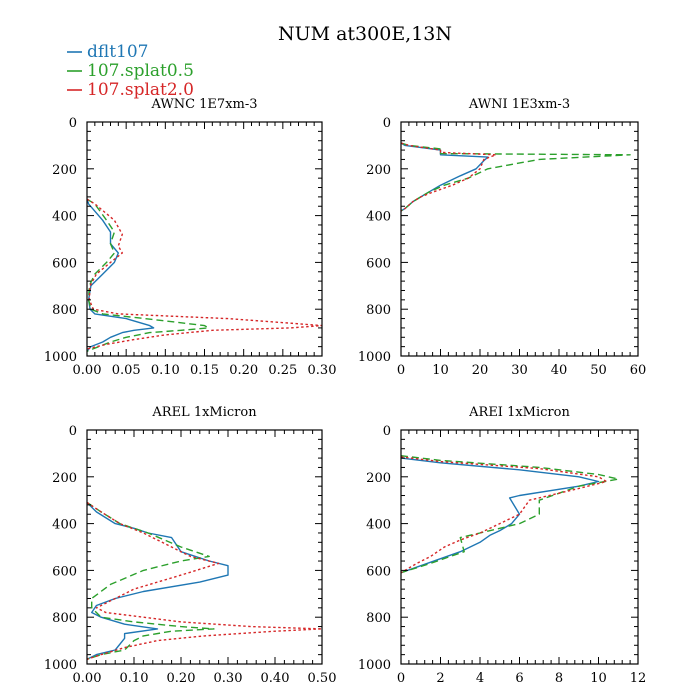 The width and height of the screenshot is (700, 700). What do you see at coordinates (140, 90) in the screenshot?
I see `legend-label-2: 107.splat2.0` at bounding box center [140, 90].